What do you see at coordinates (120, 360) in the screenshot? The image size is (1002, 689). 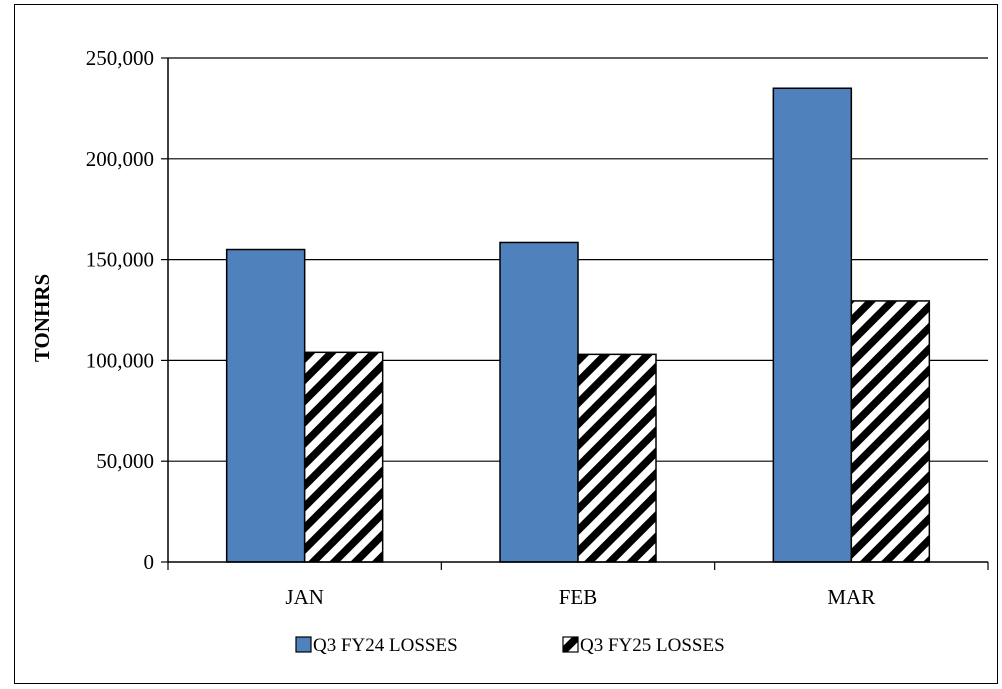 I see `y-tick-label: 100,000` at bounding box center [120, 360].